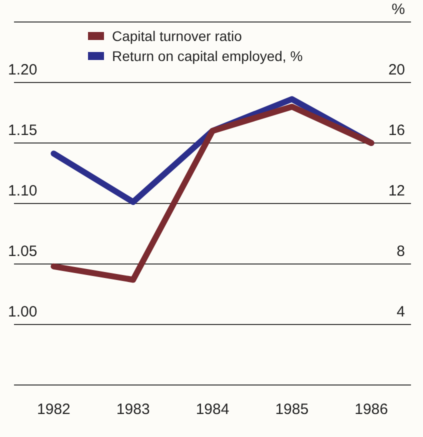  I want to click on x-tick-label: 1982, so click(53, 409).